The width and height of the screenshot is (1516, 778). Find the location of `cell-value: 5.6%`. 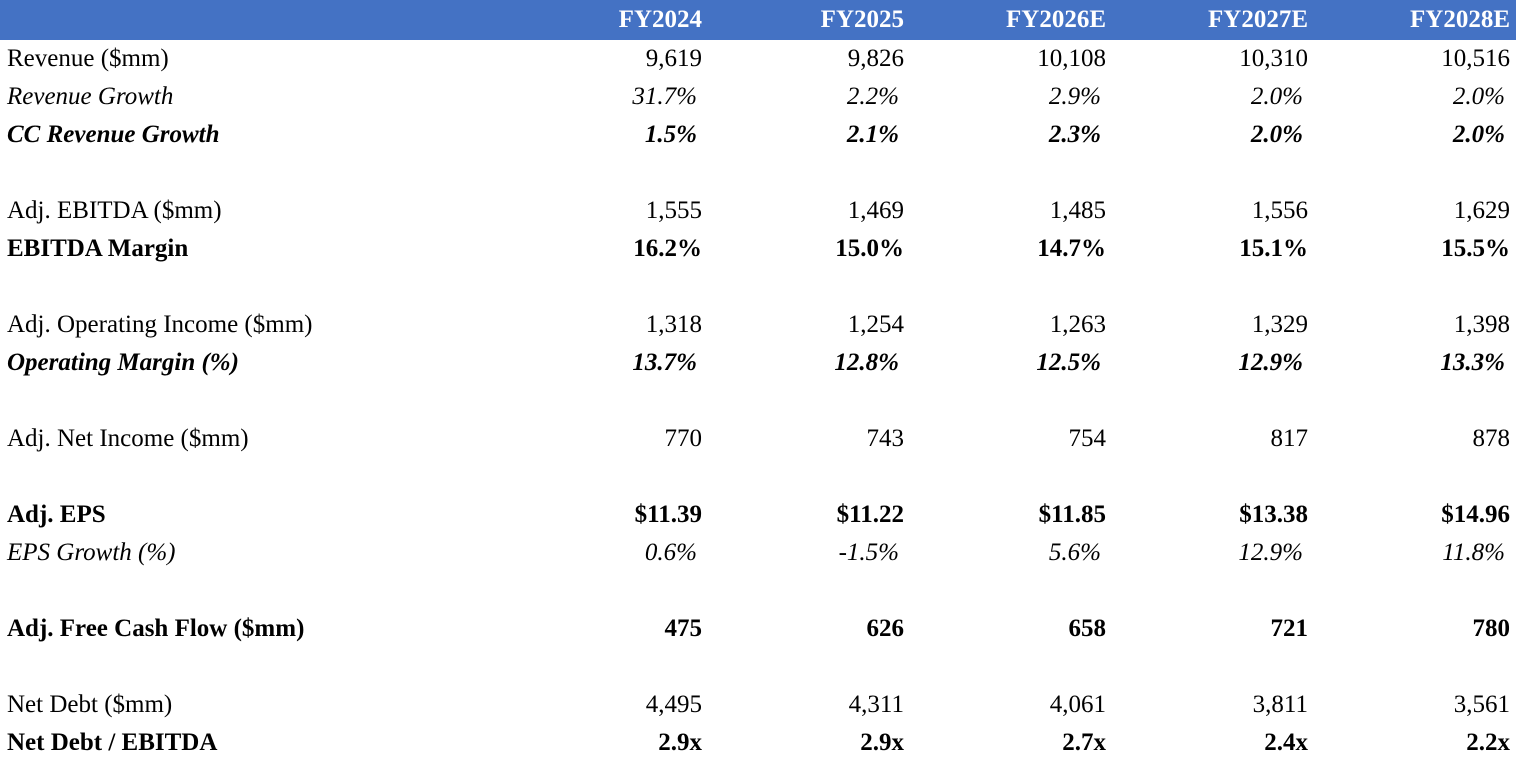

cell-value: 5.6% is located at coordinates (1074, 552).